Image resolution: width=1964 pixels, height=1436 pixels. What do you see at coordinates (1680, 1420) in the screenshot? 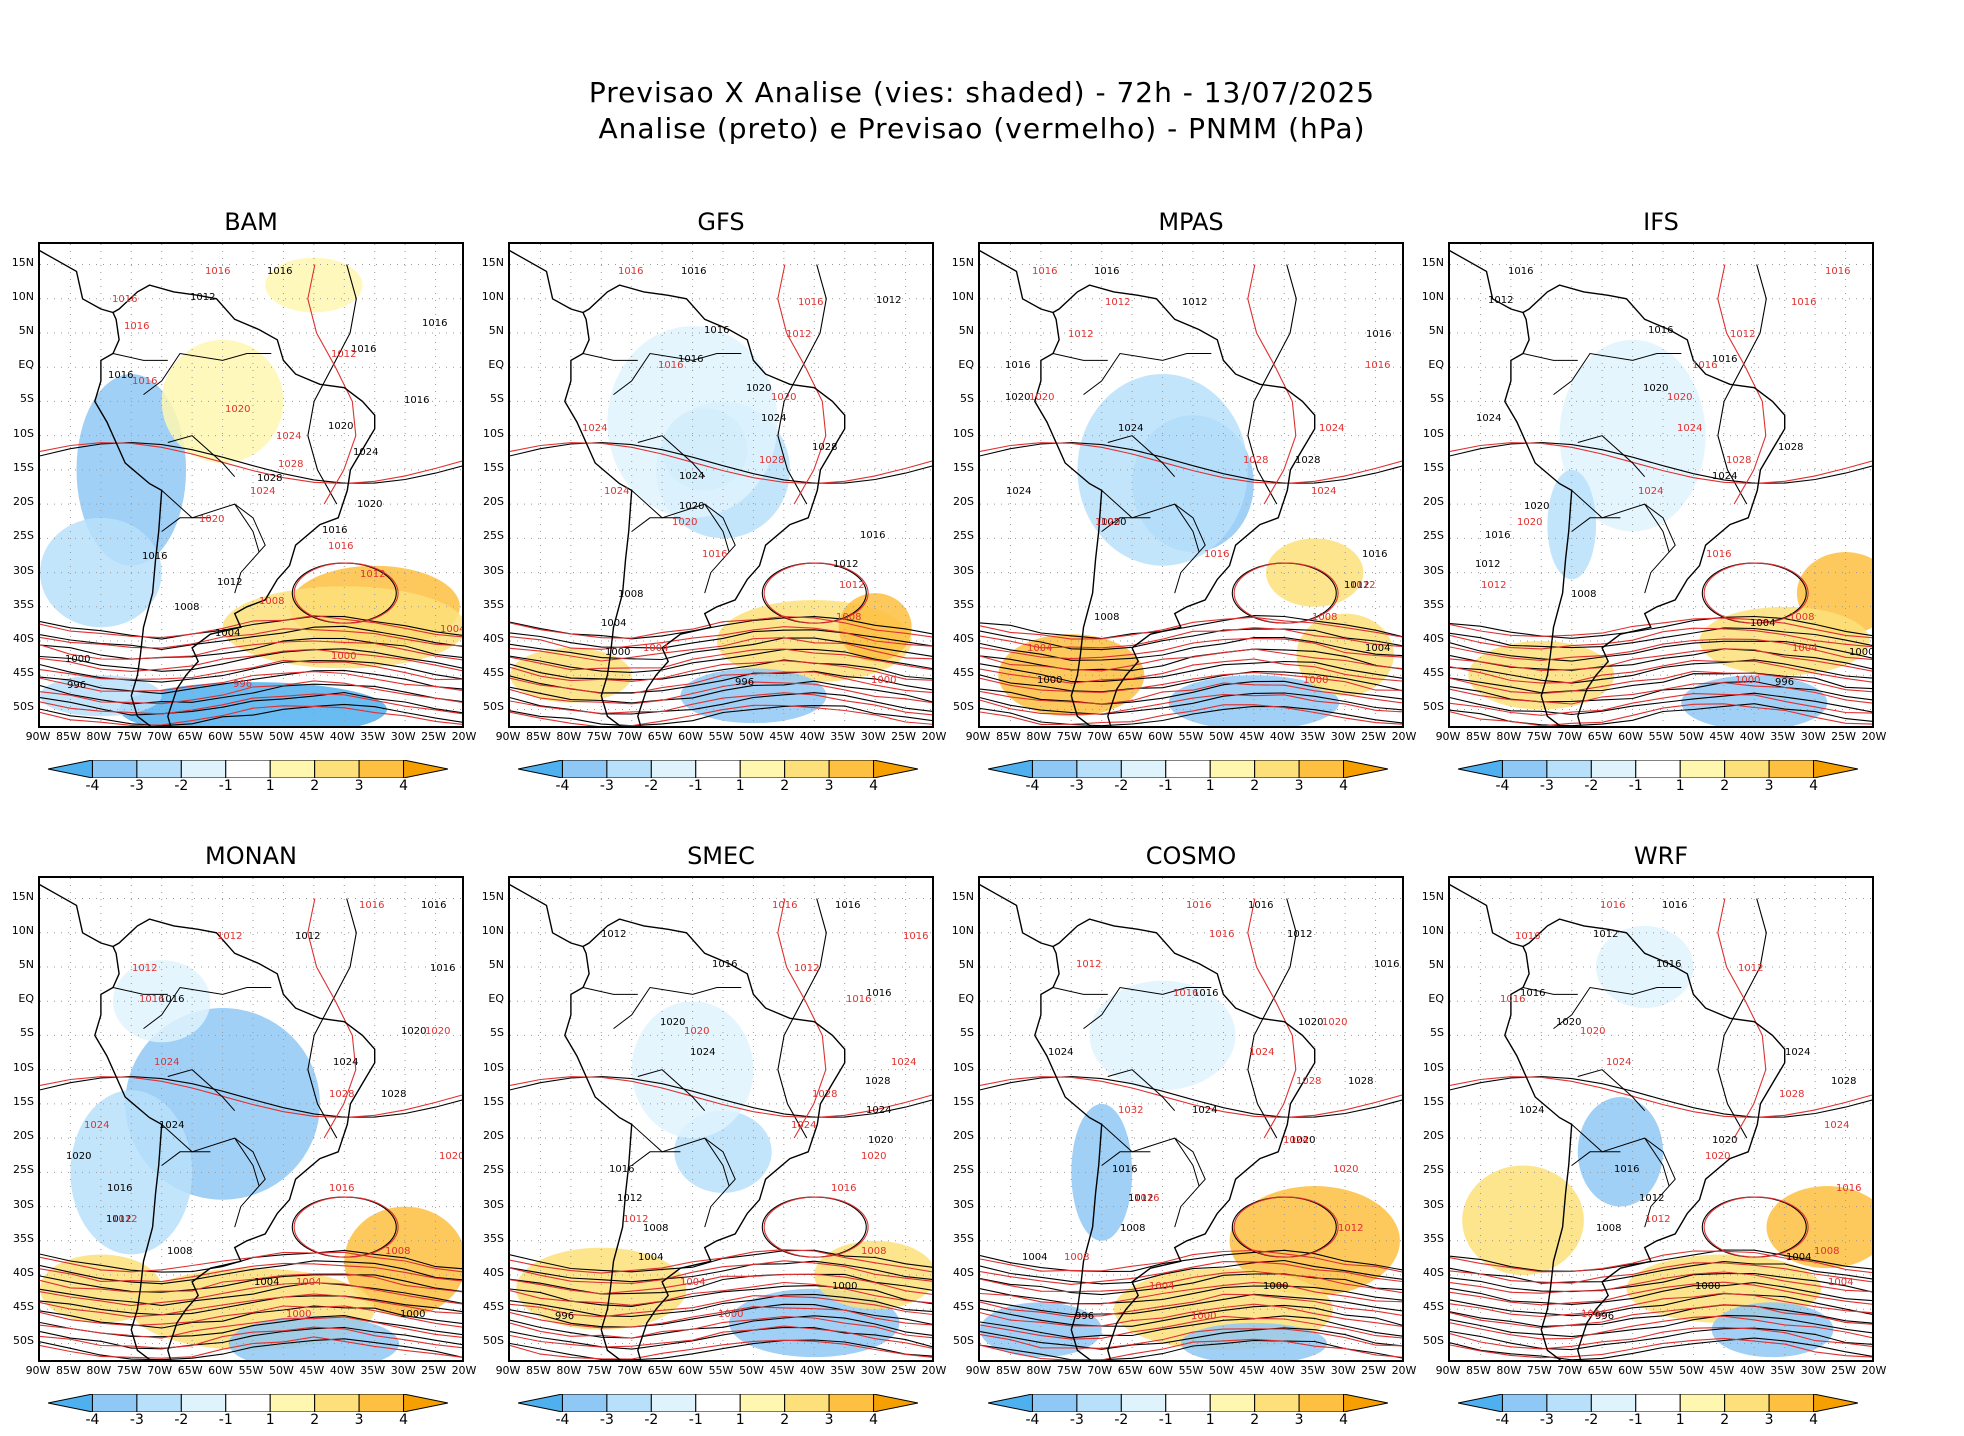
I see `colorbar-tick-label: 1` at bounding box center [1680, 1420].